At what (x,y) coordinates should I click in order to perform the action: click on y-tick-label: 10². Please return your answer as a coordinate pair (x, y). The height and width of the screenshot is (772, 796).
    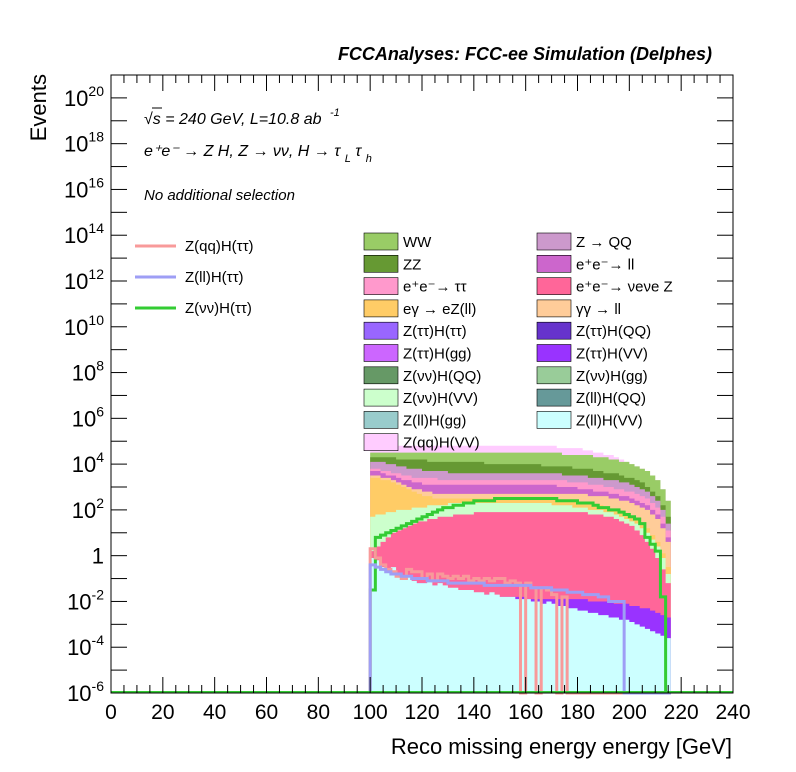
    Looking at the image, I should click on (88, 509).